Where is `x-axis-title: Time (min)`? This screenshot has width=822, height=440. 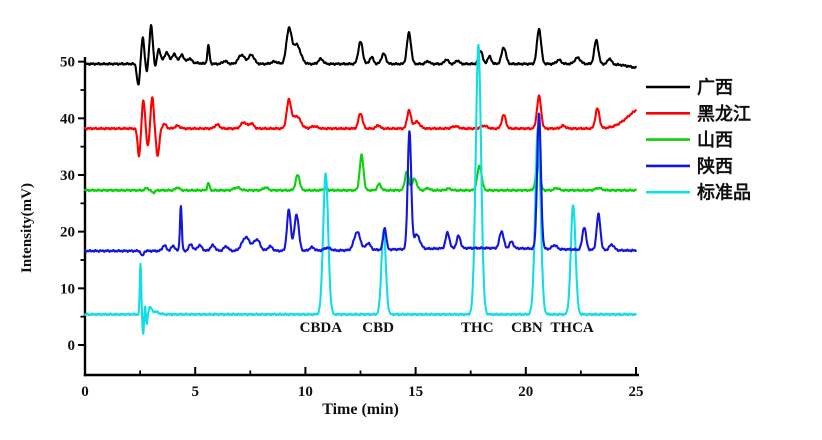
x-axis-title: Time (min) is located at coordinates (360, 409).